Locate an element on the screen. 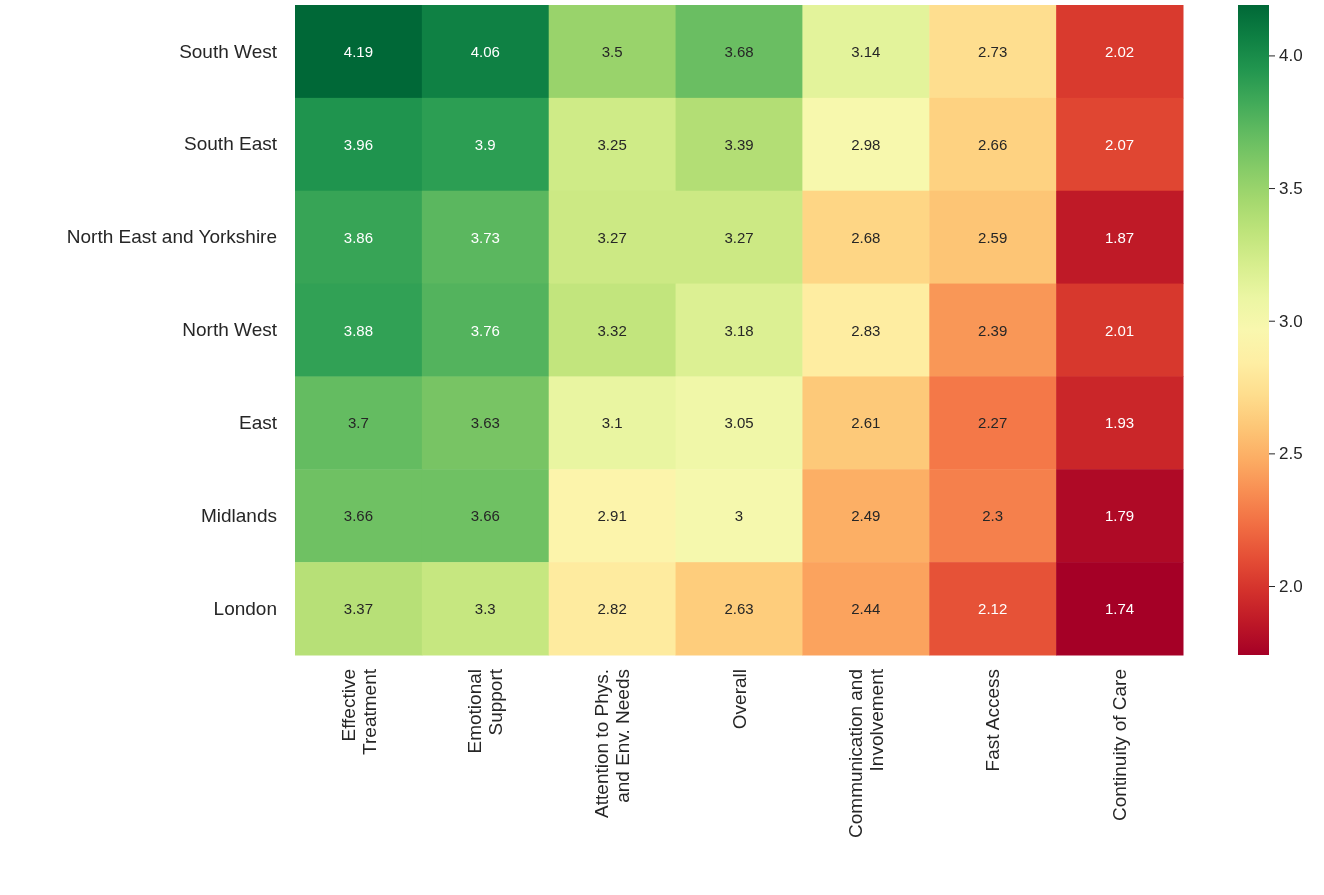 The height and width of the screenshot is (895, 1324). data-label: 3.05 is located at coordinates (739, 423).